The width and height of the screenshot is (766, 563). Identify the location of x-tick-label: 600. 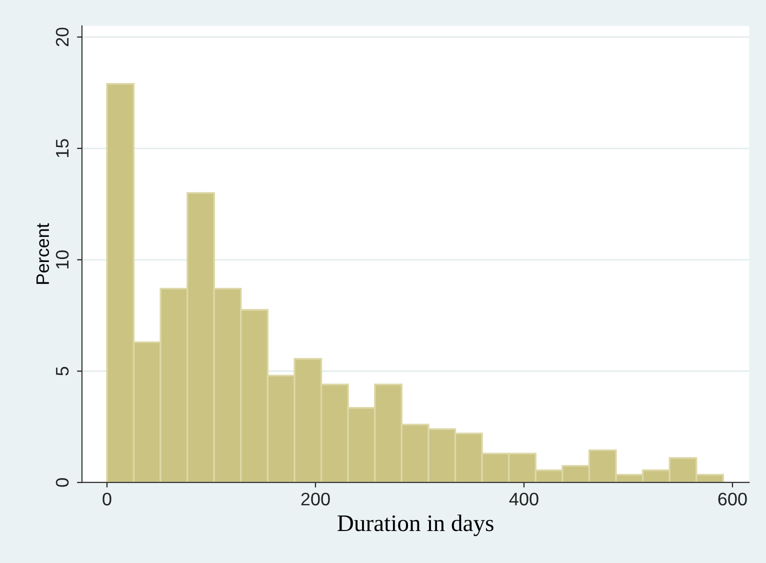
(732, 499).